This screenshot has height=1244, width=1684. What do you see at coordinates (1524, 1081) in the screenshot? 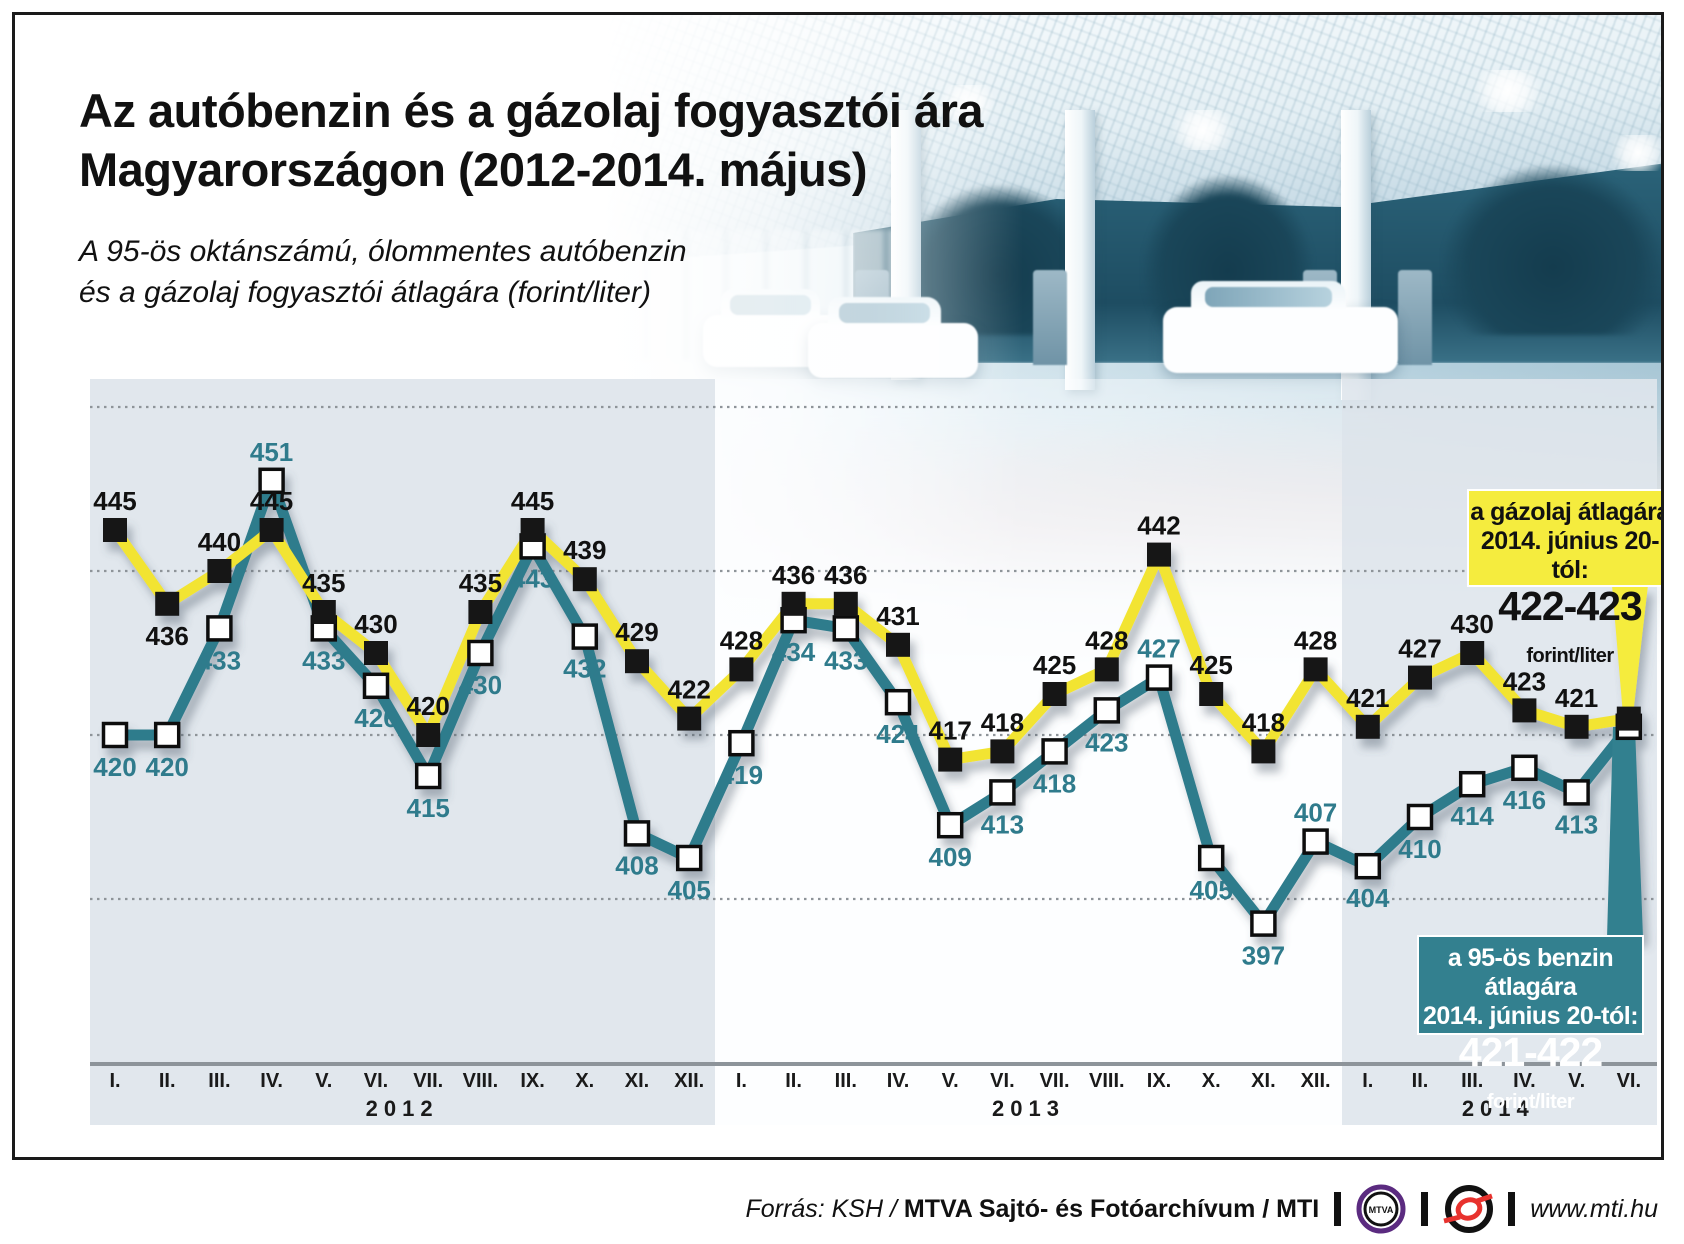
I see `month-label: IV.` at bounding box center [1524, 1081].